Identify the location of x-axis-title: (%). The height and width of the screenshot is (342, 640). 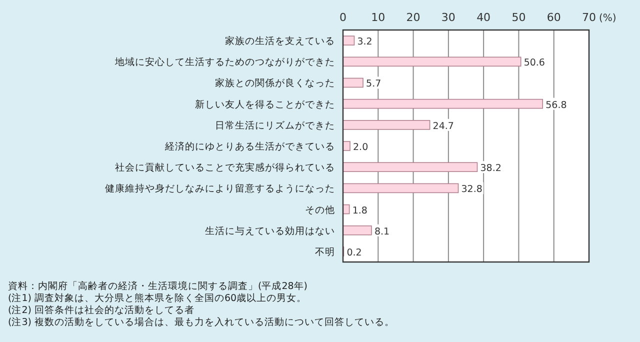
(607, 18).